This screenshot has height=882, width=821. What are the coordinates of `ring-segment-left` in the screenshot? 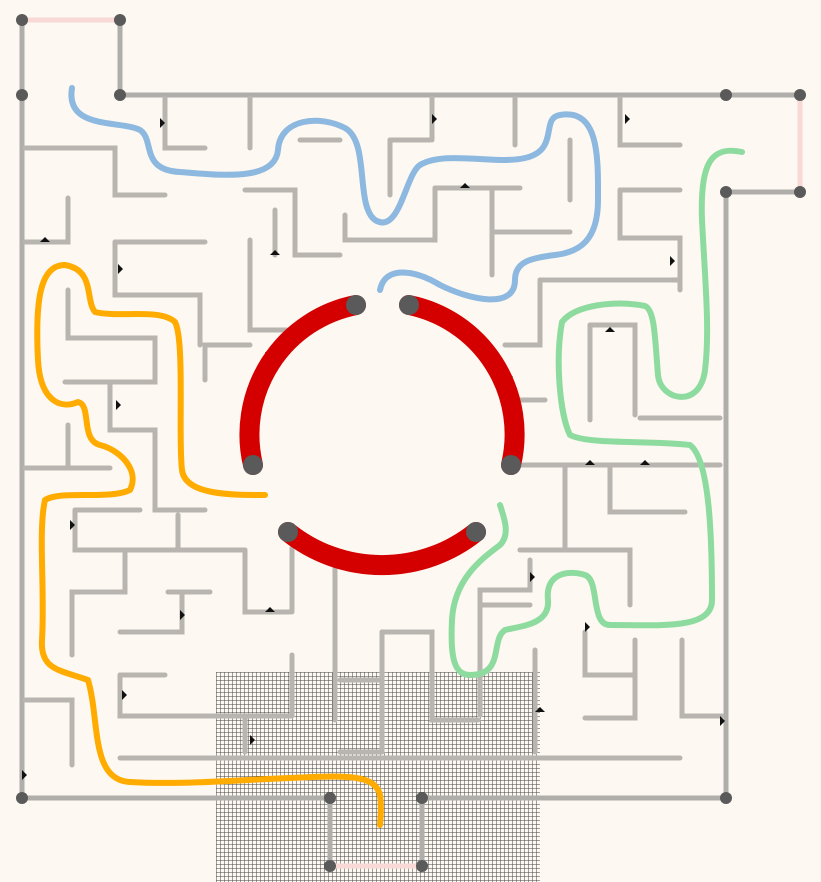 It's located at (302, 385).